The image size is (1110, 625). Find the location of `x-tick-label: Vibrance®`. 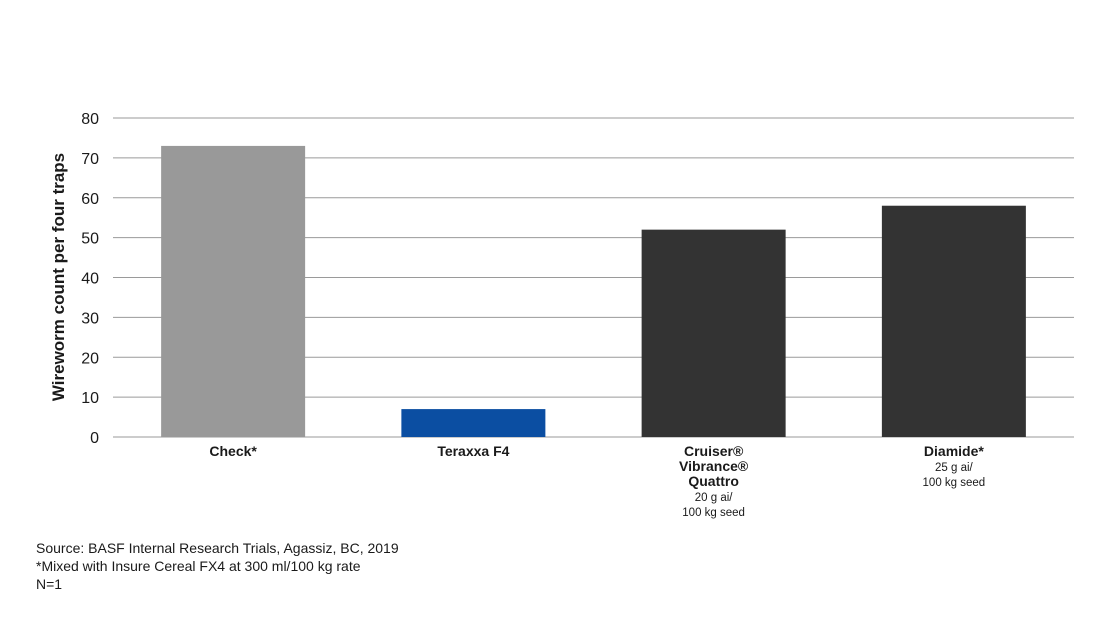

x-tick-label: Vibrance® is located at coordinates (714, 466).